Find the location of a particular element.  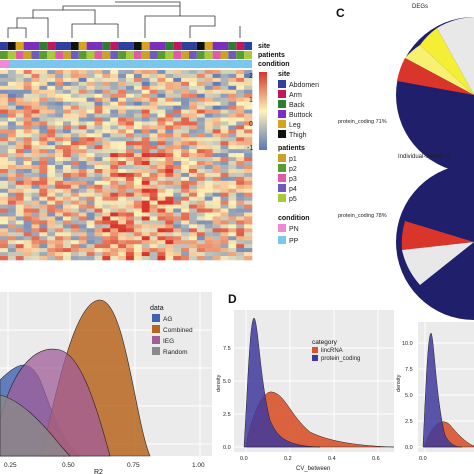

patient-cell is located at coordinates (114, 55).